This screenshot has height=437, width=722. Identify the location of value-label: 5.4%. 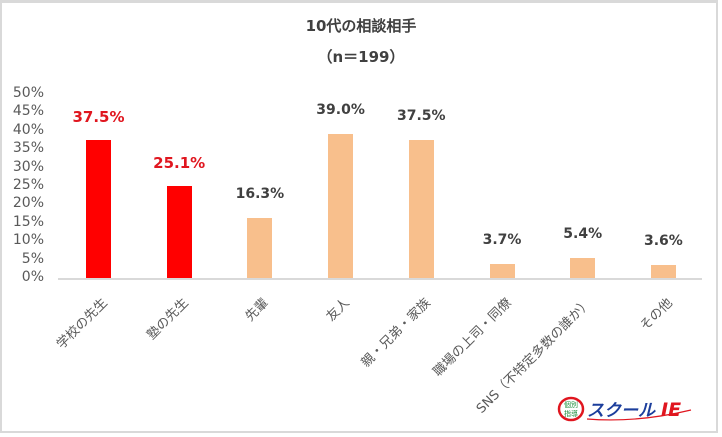
(583, 234).